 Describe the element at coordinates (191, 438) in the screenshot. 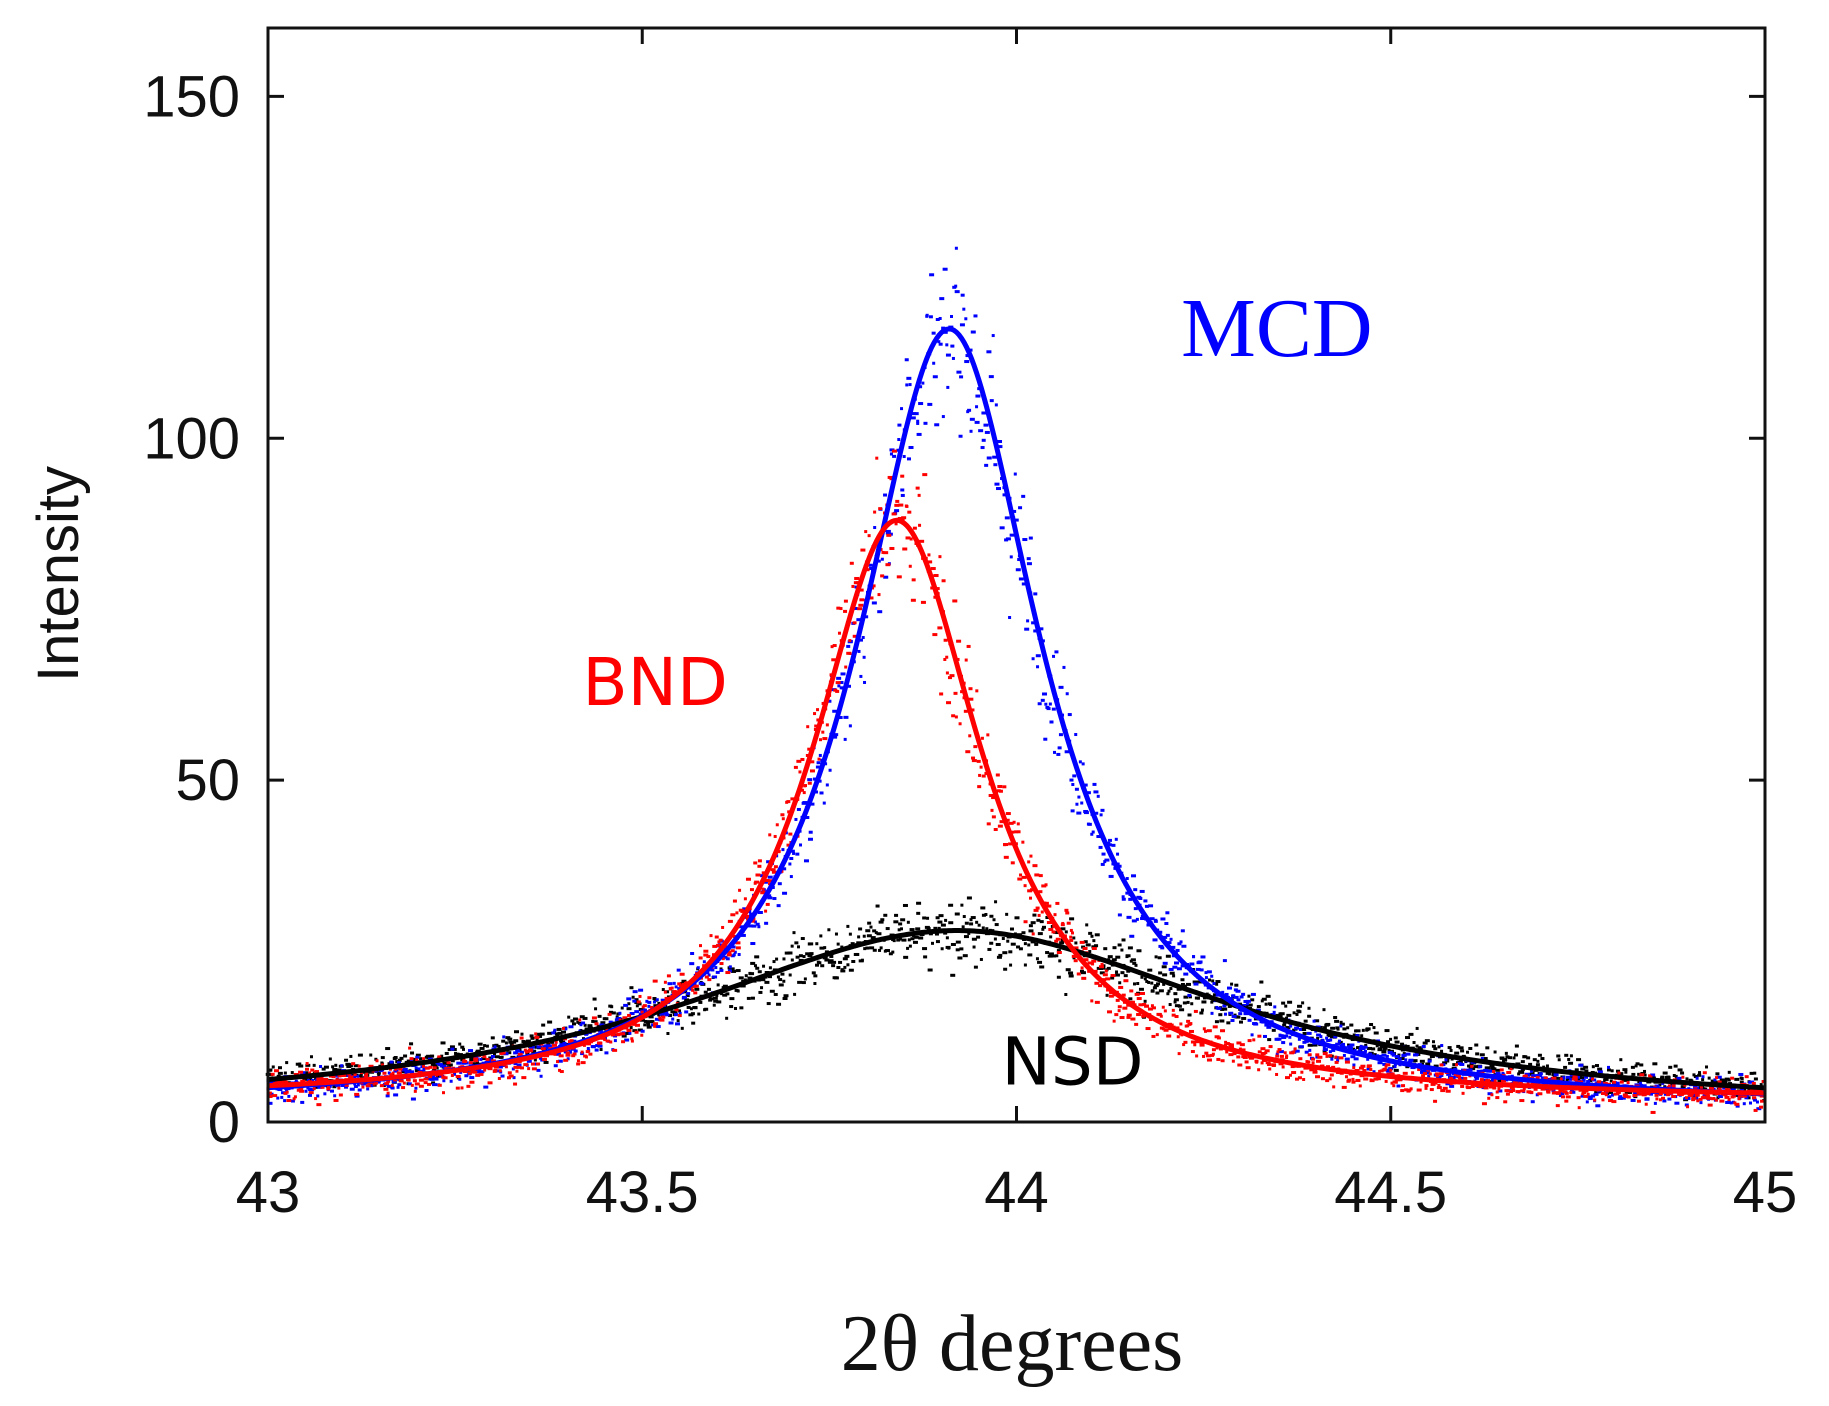

I see `y-tick-label: 100` at that location.